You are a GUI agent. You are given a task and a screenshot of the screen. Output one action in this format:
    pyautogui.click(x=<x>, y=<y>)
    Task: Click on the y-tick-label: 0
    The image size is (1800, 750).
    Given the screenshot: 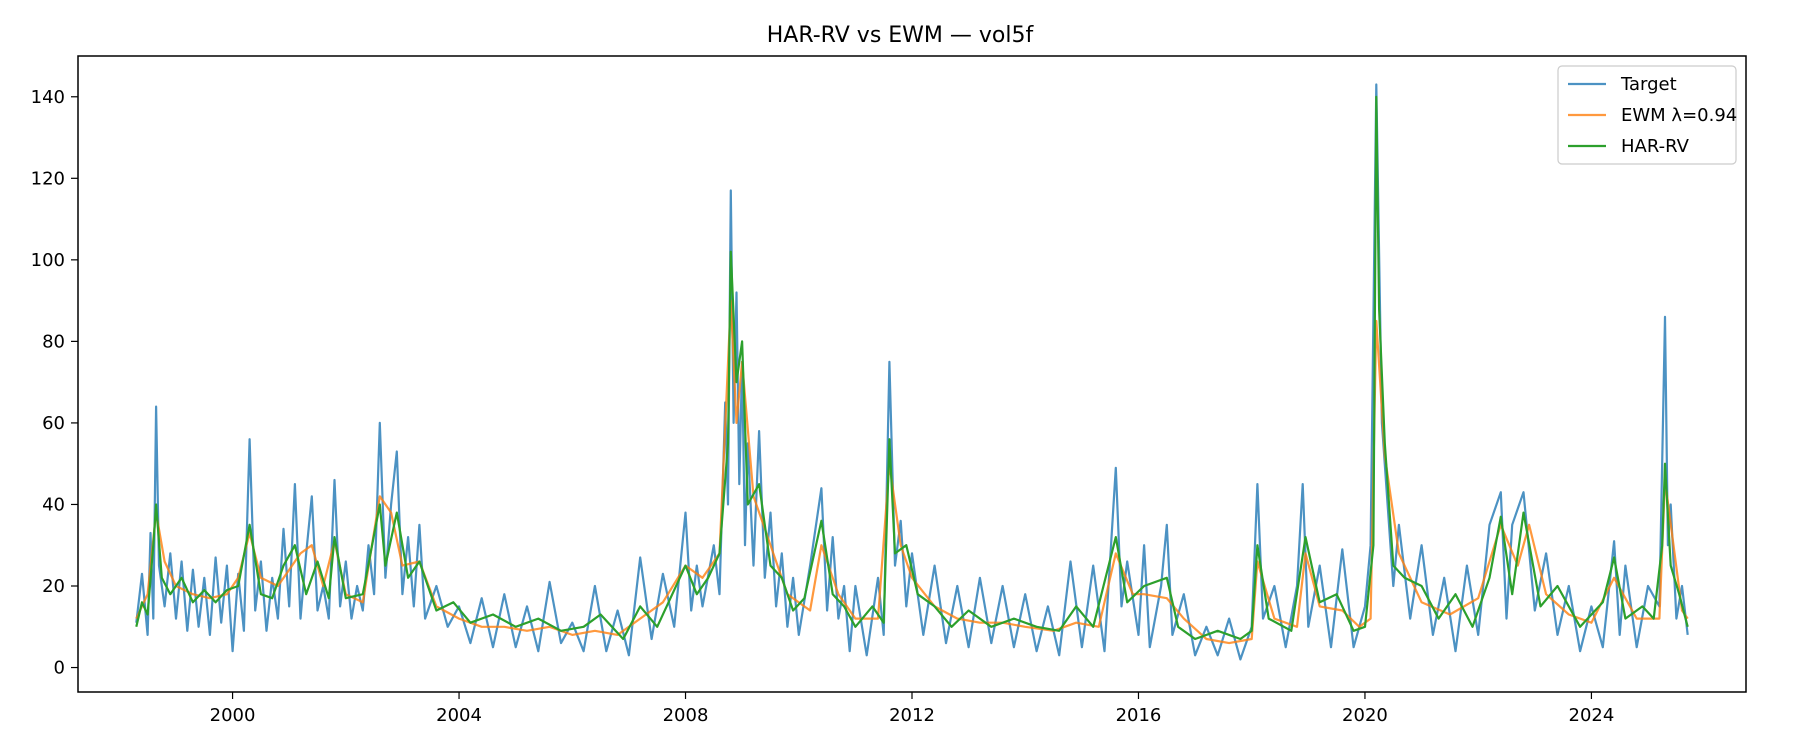 What is the action you would take?
    pyautogui.click(x=59, y=668)
    